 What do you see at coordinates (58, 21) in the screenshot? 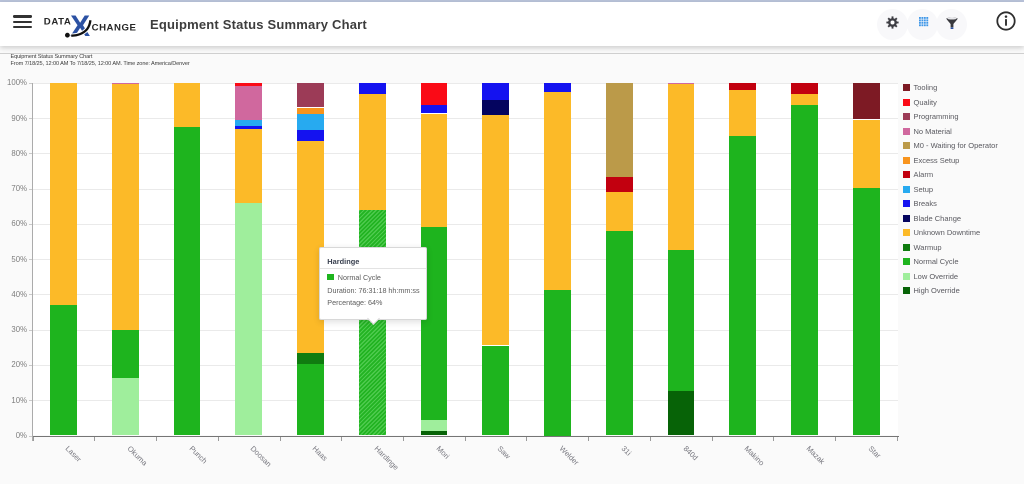
I see `svg-text: DATA` at bounding box center [58, 21].